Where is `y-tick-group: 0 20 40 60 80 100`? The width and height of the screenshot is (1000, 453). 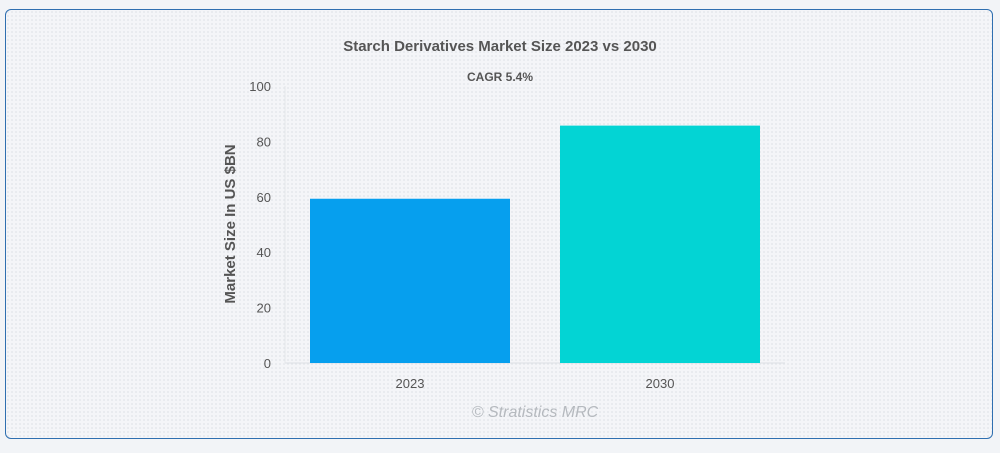 y-tick-group: 0 20 40 60 80 100 is located at coordinates (260, 225).